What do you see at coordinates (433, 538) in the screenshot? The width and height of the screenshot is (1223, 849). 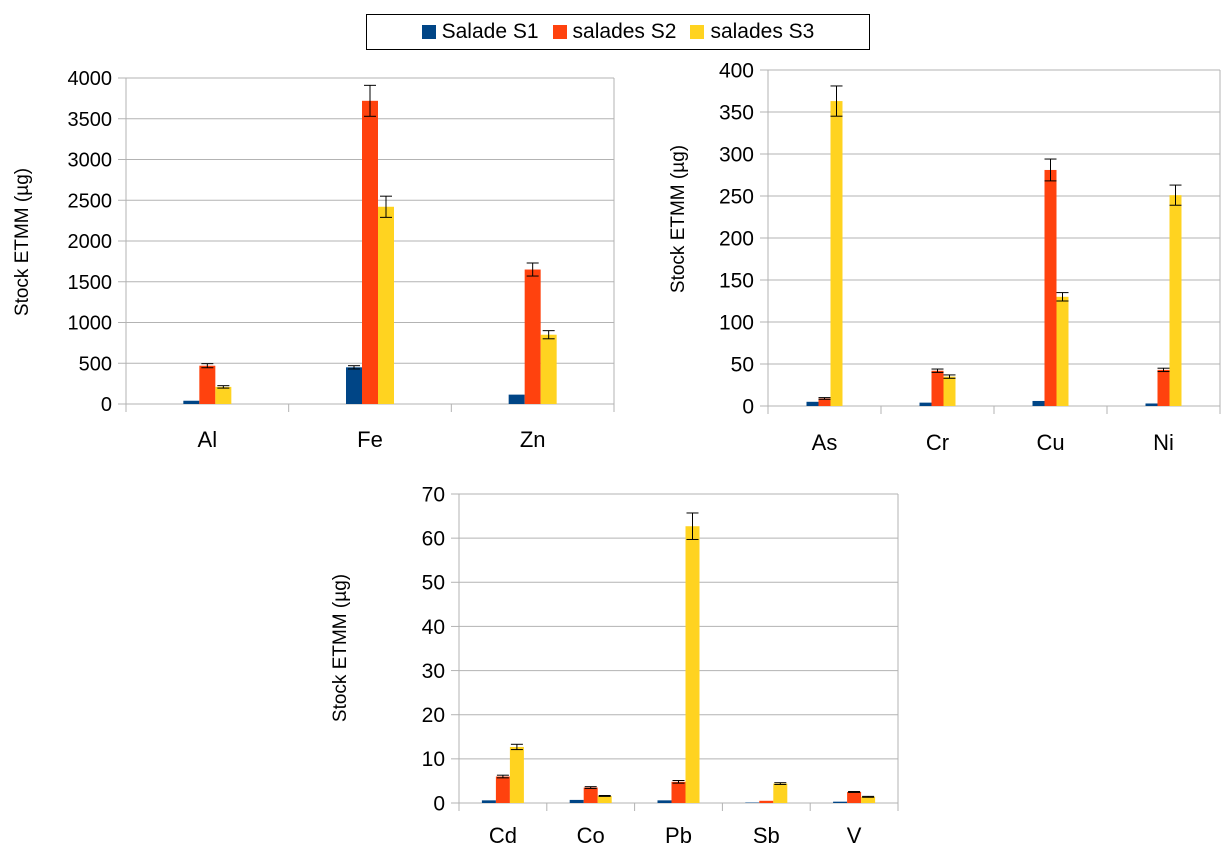 I see `y-tick-label: 60` at bounding box center [433, 538].